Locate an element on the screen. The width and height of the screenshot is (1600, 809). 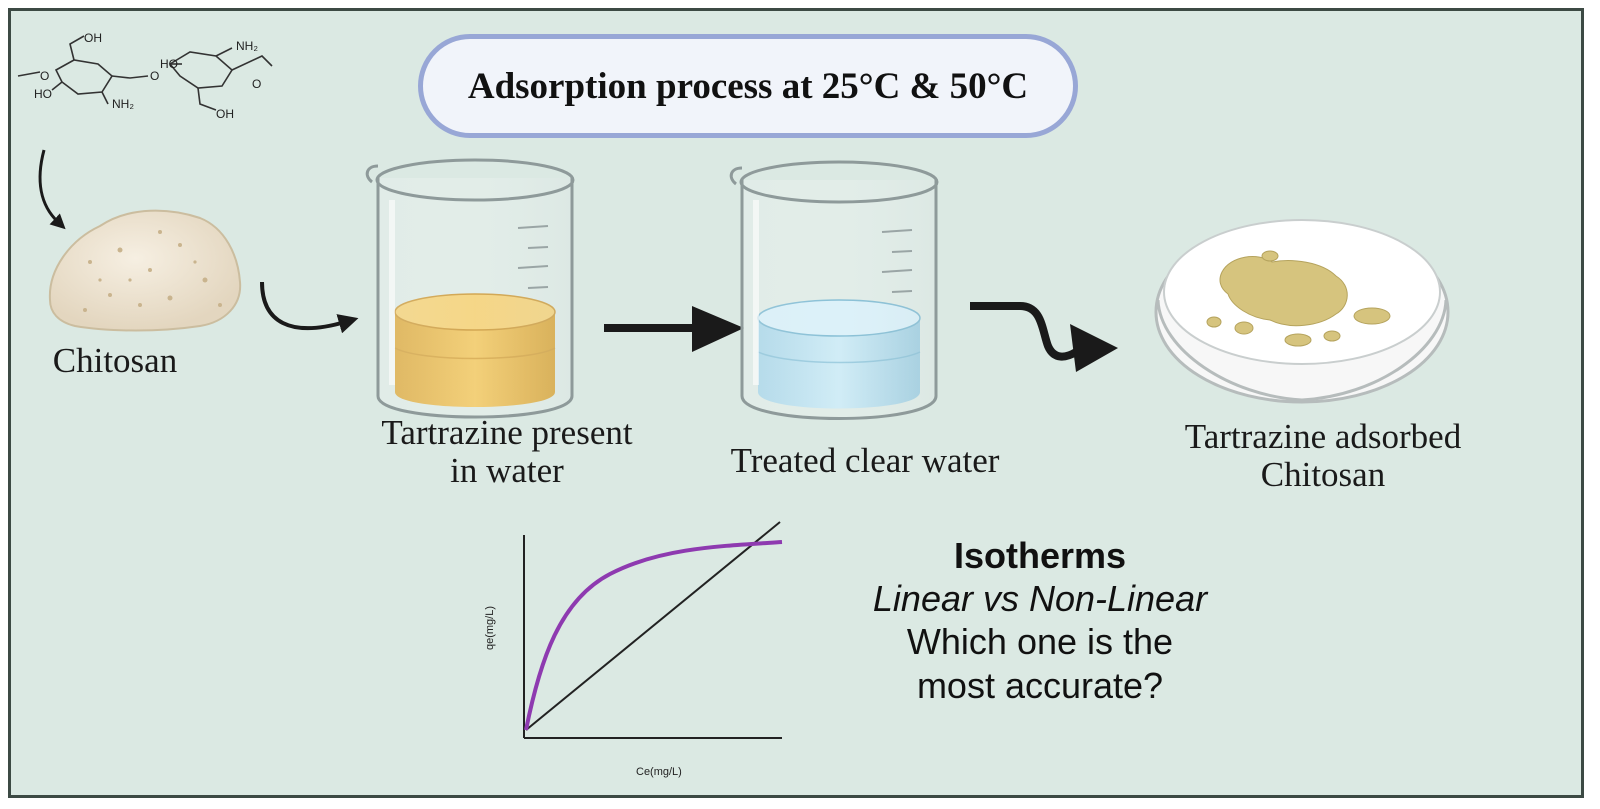
title-banner: Adsorption process at 25°C & 50°C is located at coordinates (748, 86).